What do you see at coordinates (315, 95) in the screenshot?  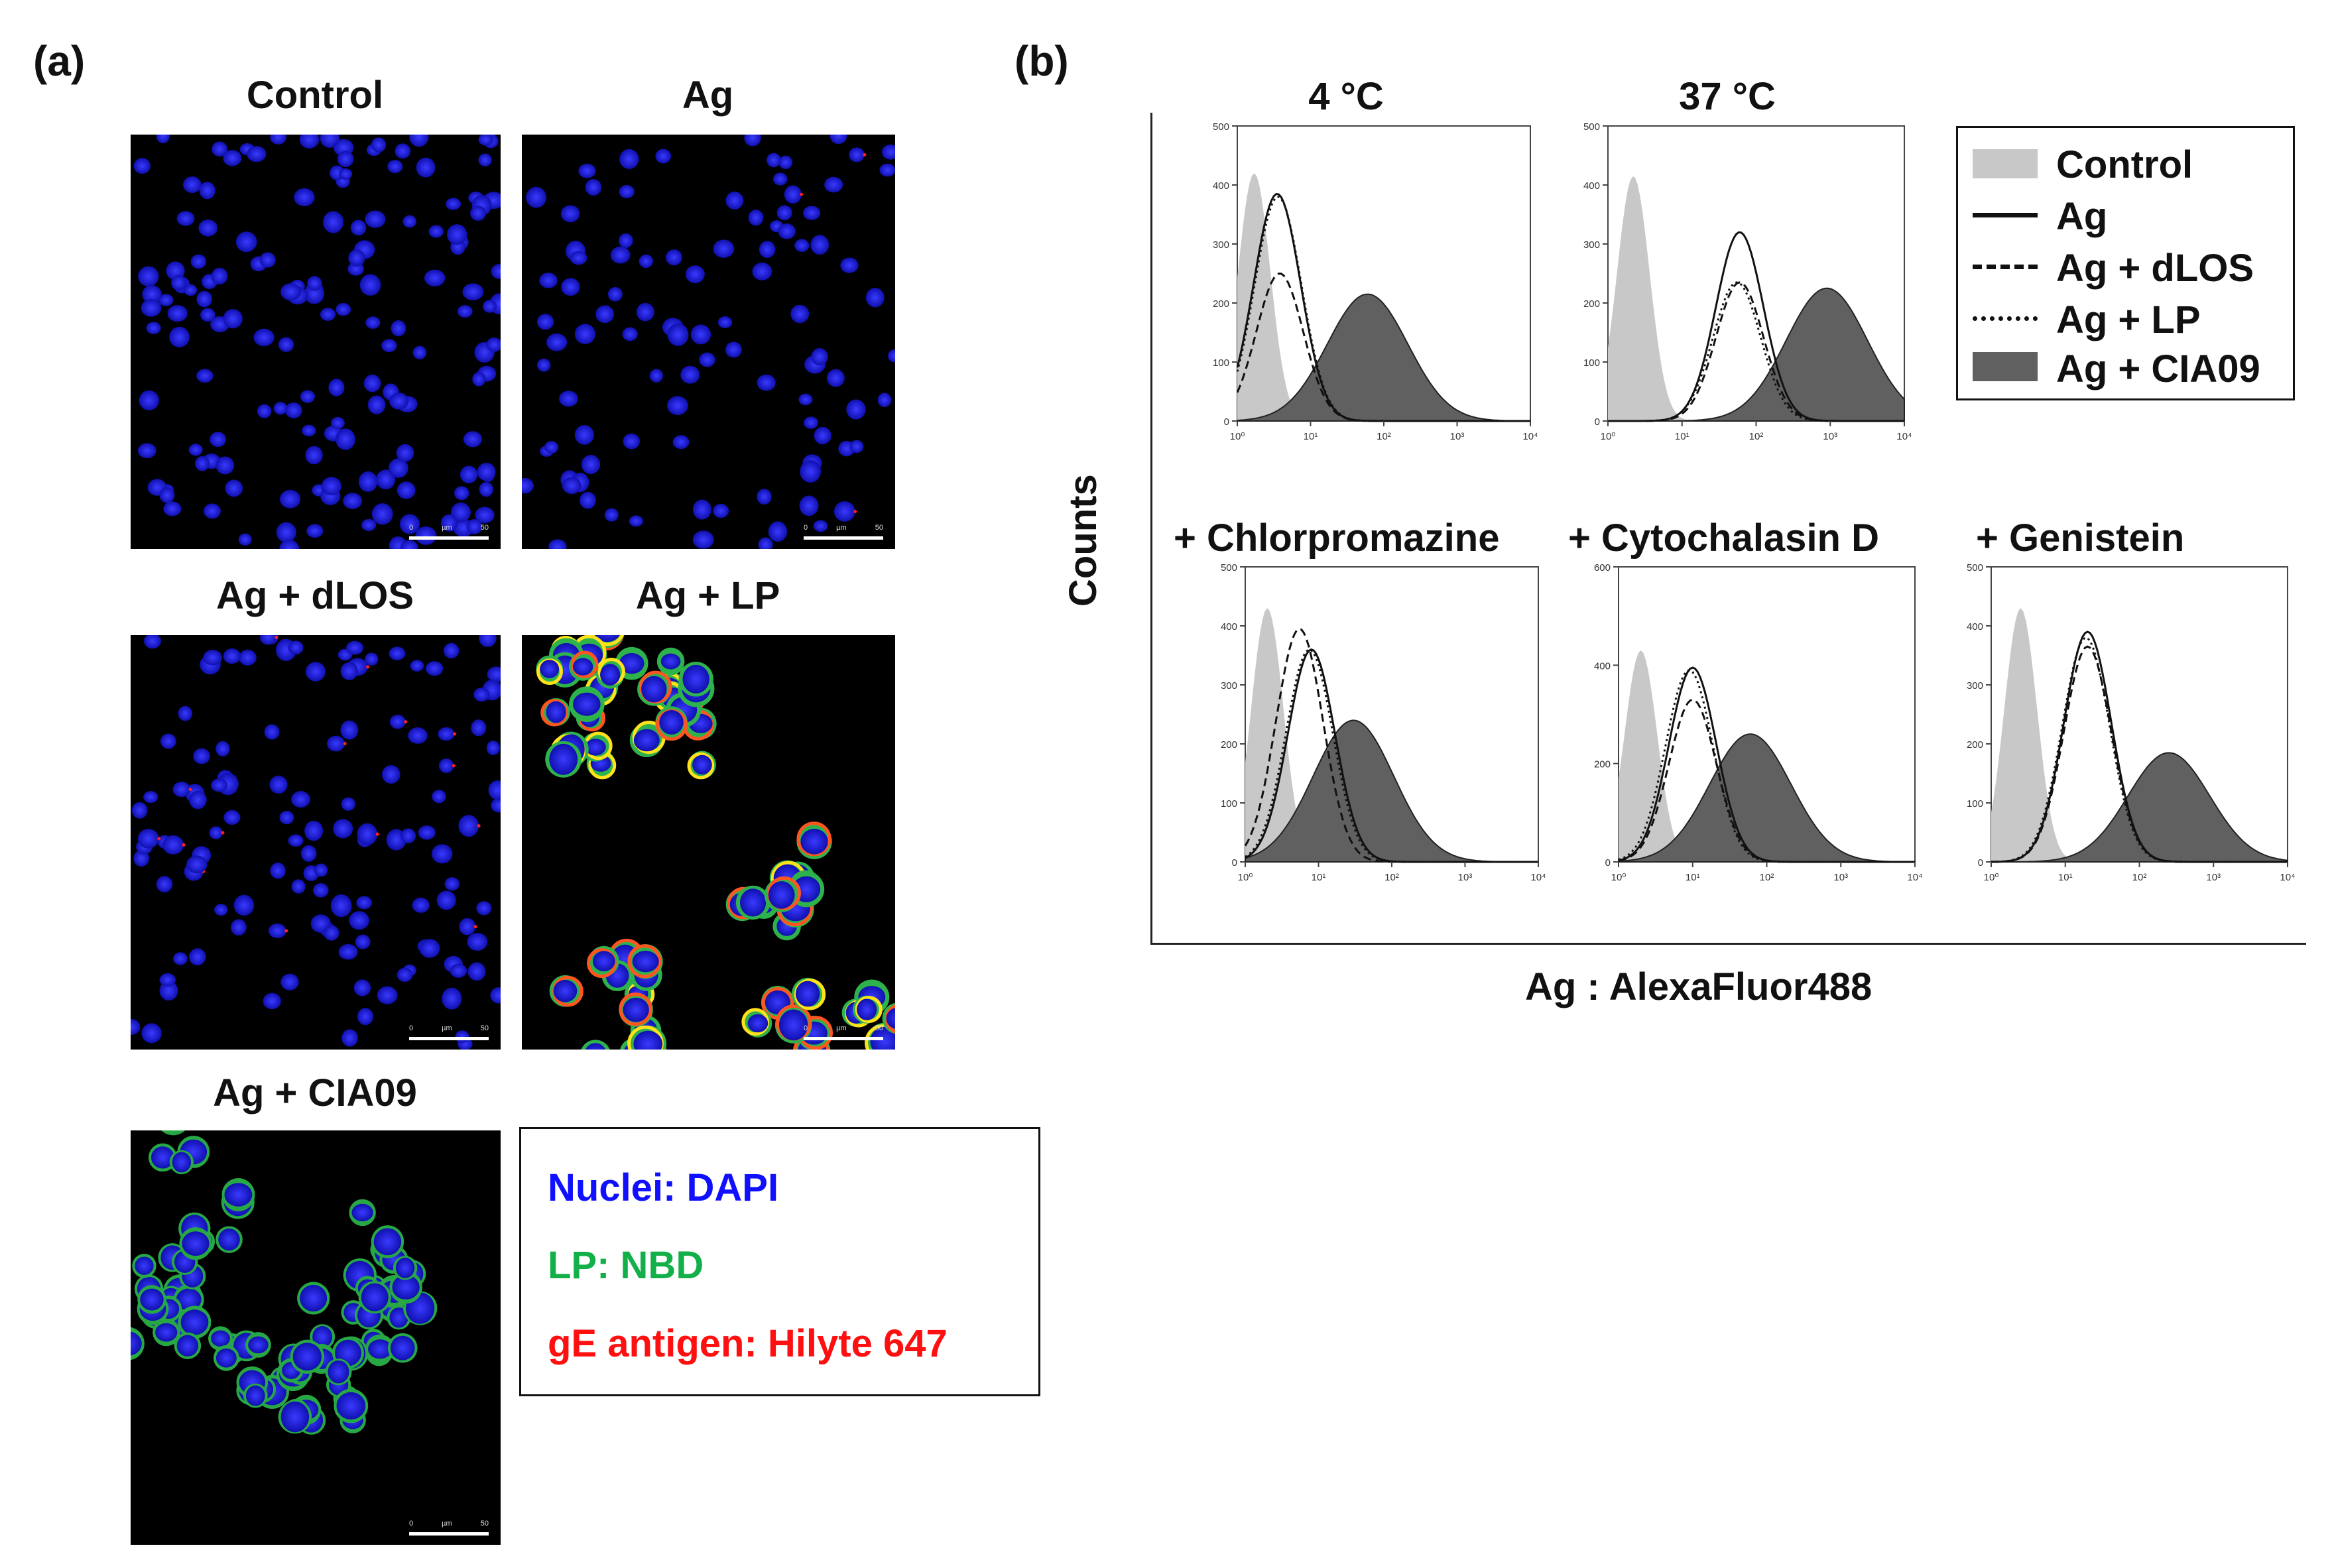 I see `micro-title-control: Control` at bounding box center [315, 95].